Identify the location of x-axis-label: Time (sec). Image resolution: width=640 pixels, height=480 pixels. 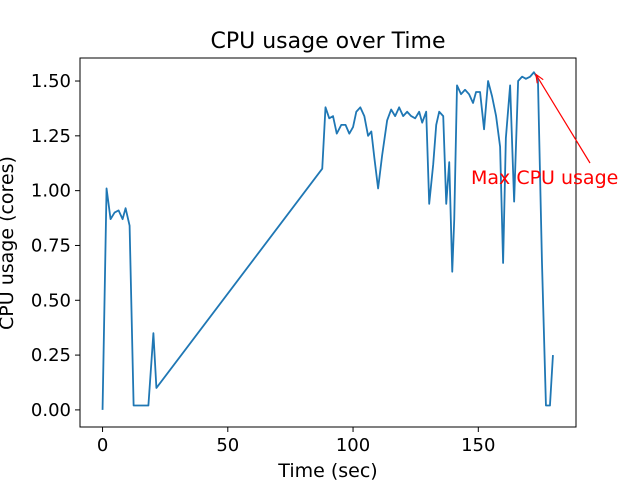
(327, 470).